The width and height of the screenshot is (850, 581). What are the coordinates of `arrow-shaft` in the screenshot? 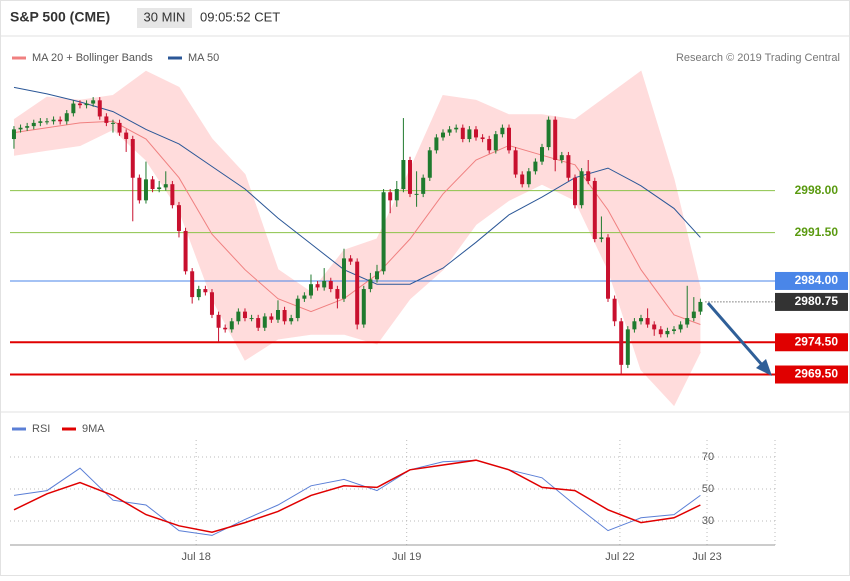 It's located at (735, 334).